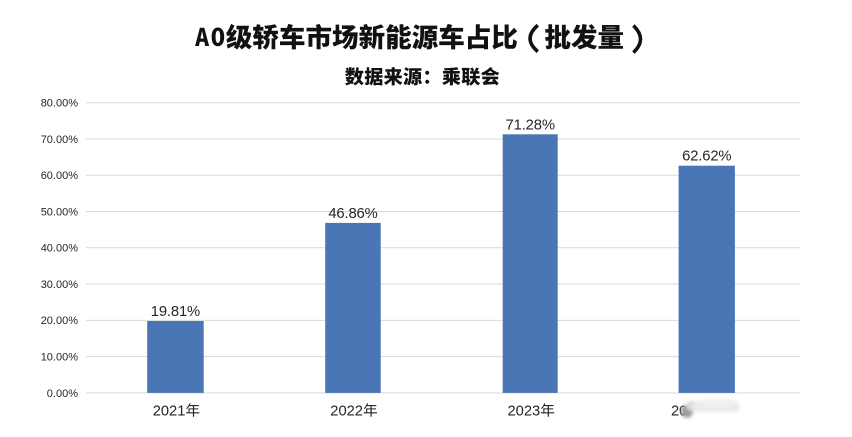 Image resolution: width=852 pixels, height=437 pixels. What do you see at coordinates (169, 412) in the screenshot?
I see `svg-text: 2021` at bounding box center [169, 412].